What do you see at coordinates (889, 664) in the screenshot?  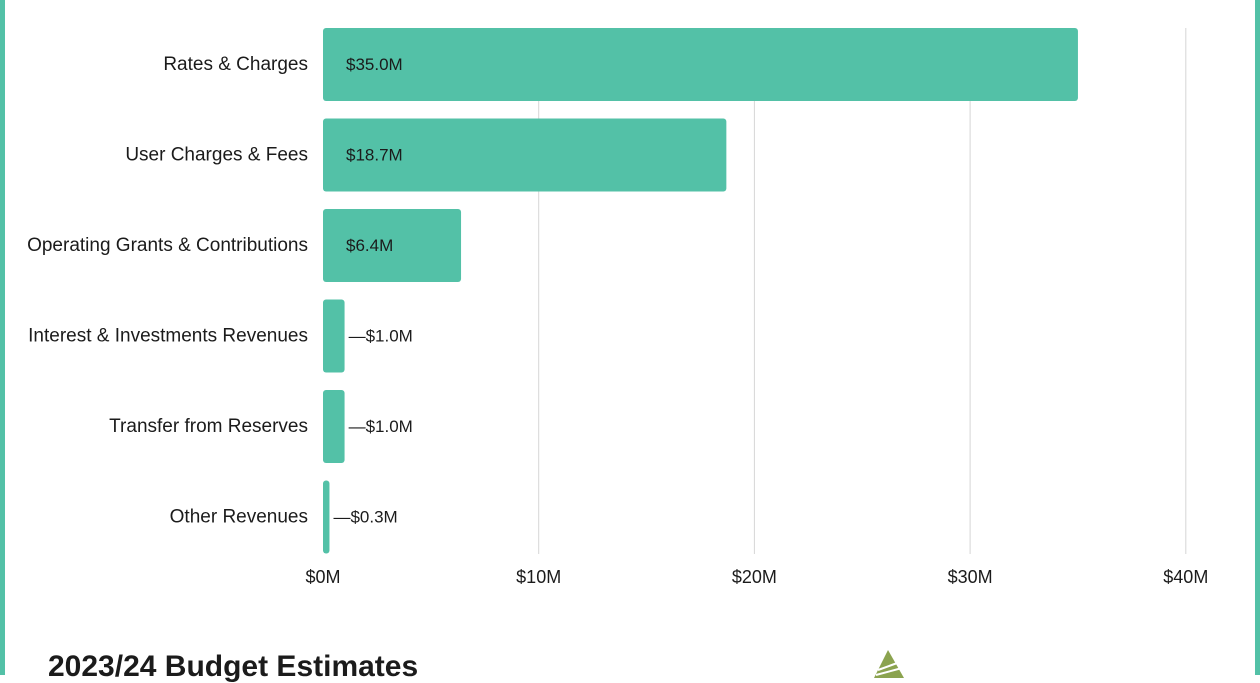 I see `leaf-logo-icon` at bounding box center [889, 664].